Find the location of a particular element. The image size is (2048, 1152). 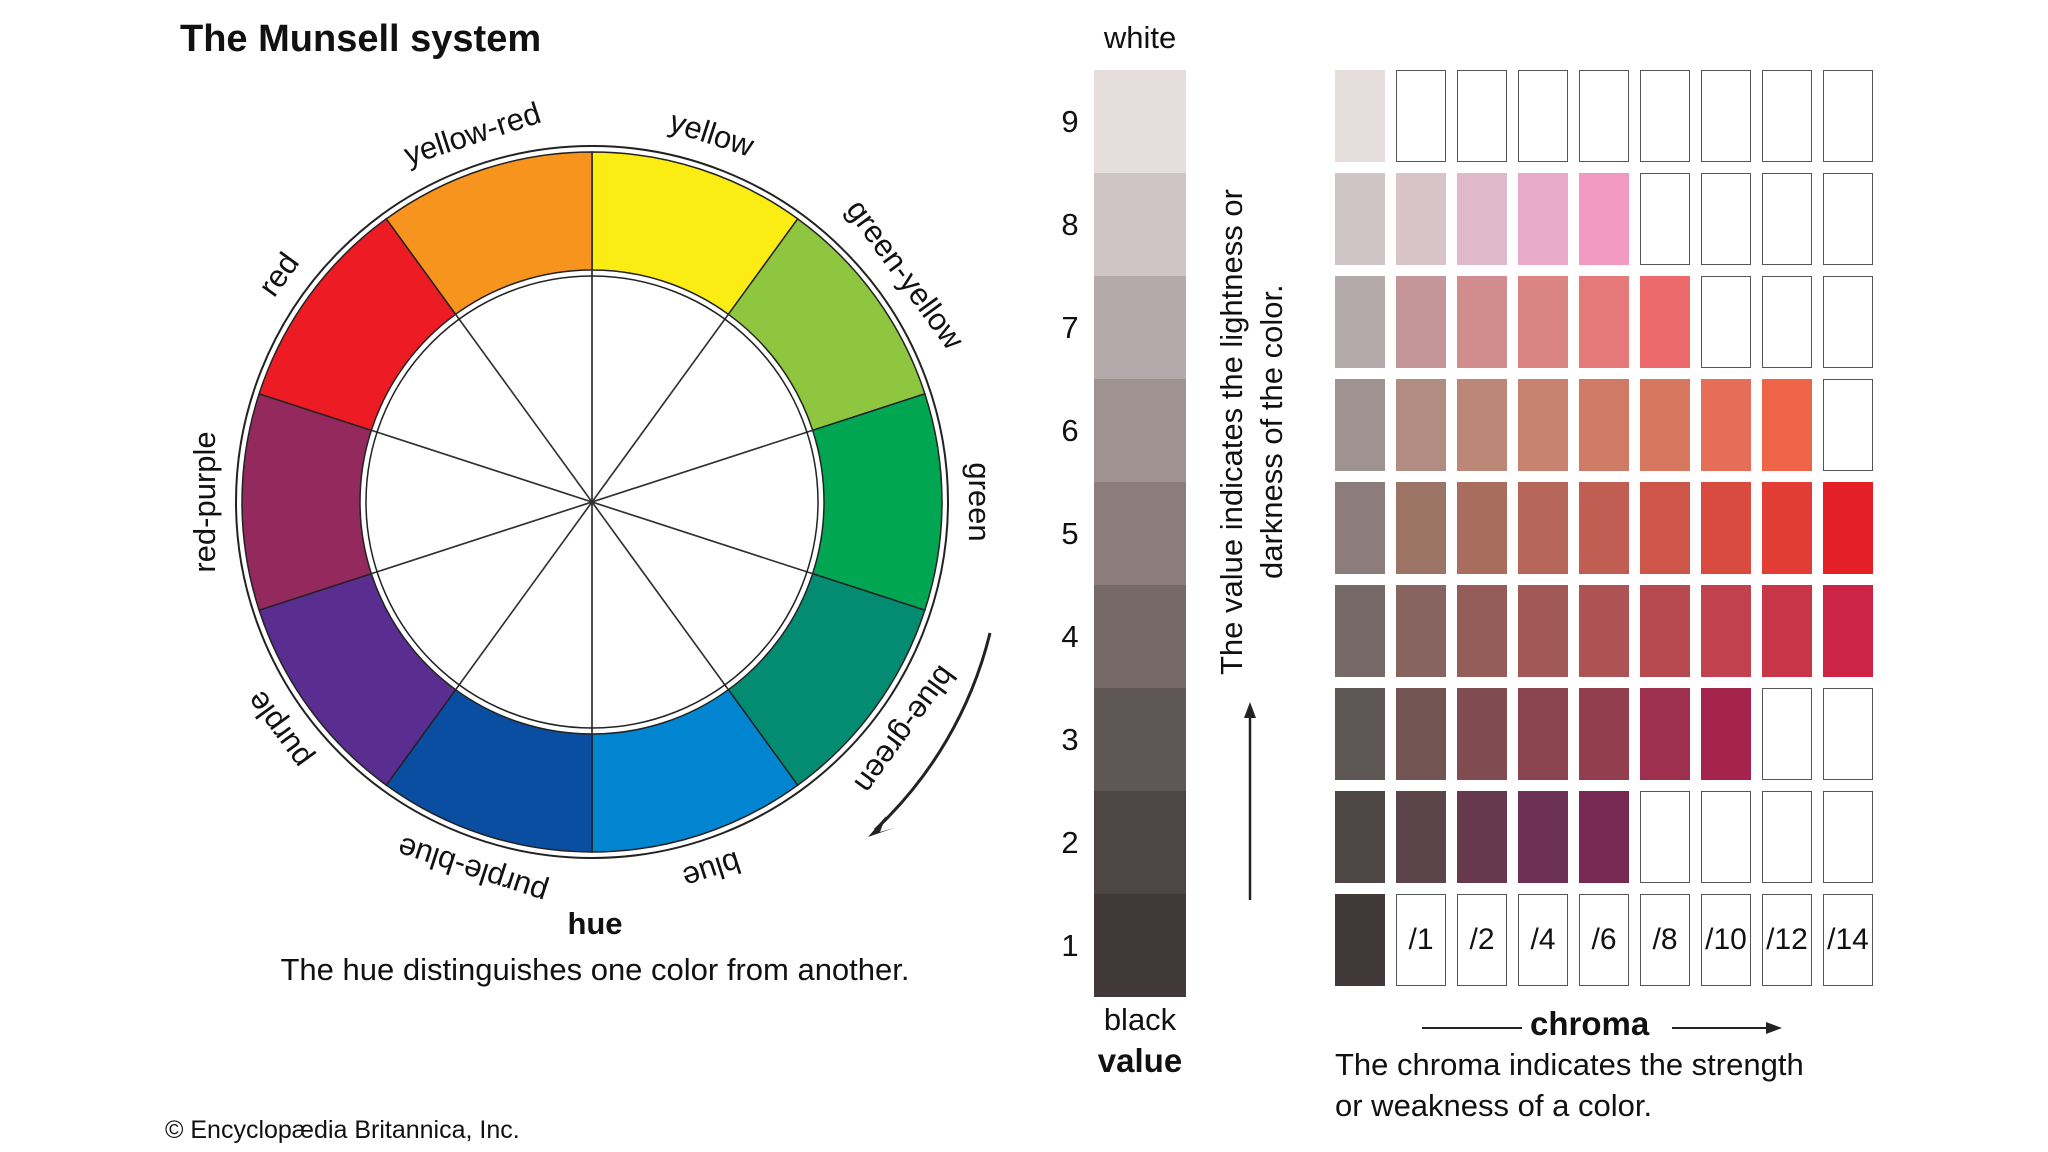

value-number-9: 9 is located at coordinates (1070, 121).